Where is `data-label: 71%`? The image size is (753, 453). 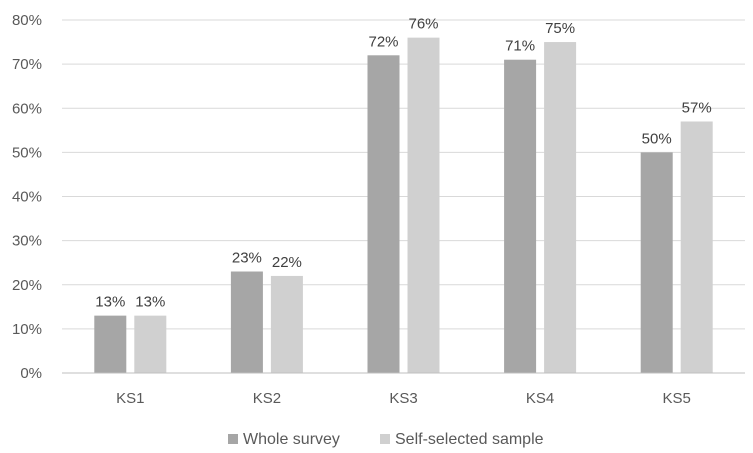 data-label: 71% is located at coordinates (520, 46).